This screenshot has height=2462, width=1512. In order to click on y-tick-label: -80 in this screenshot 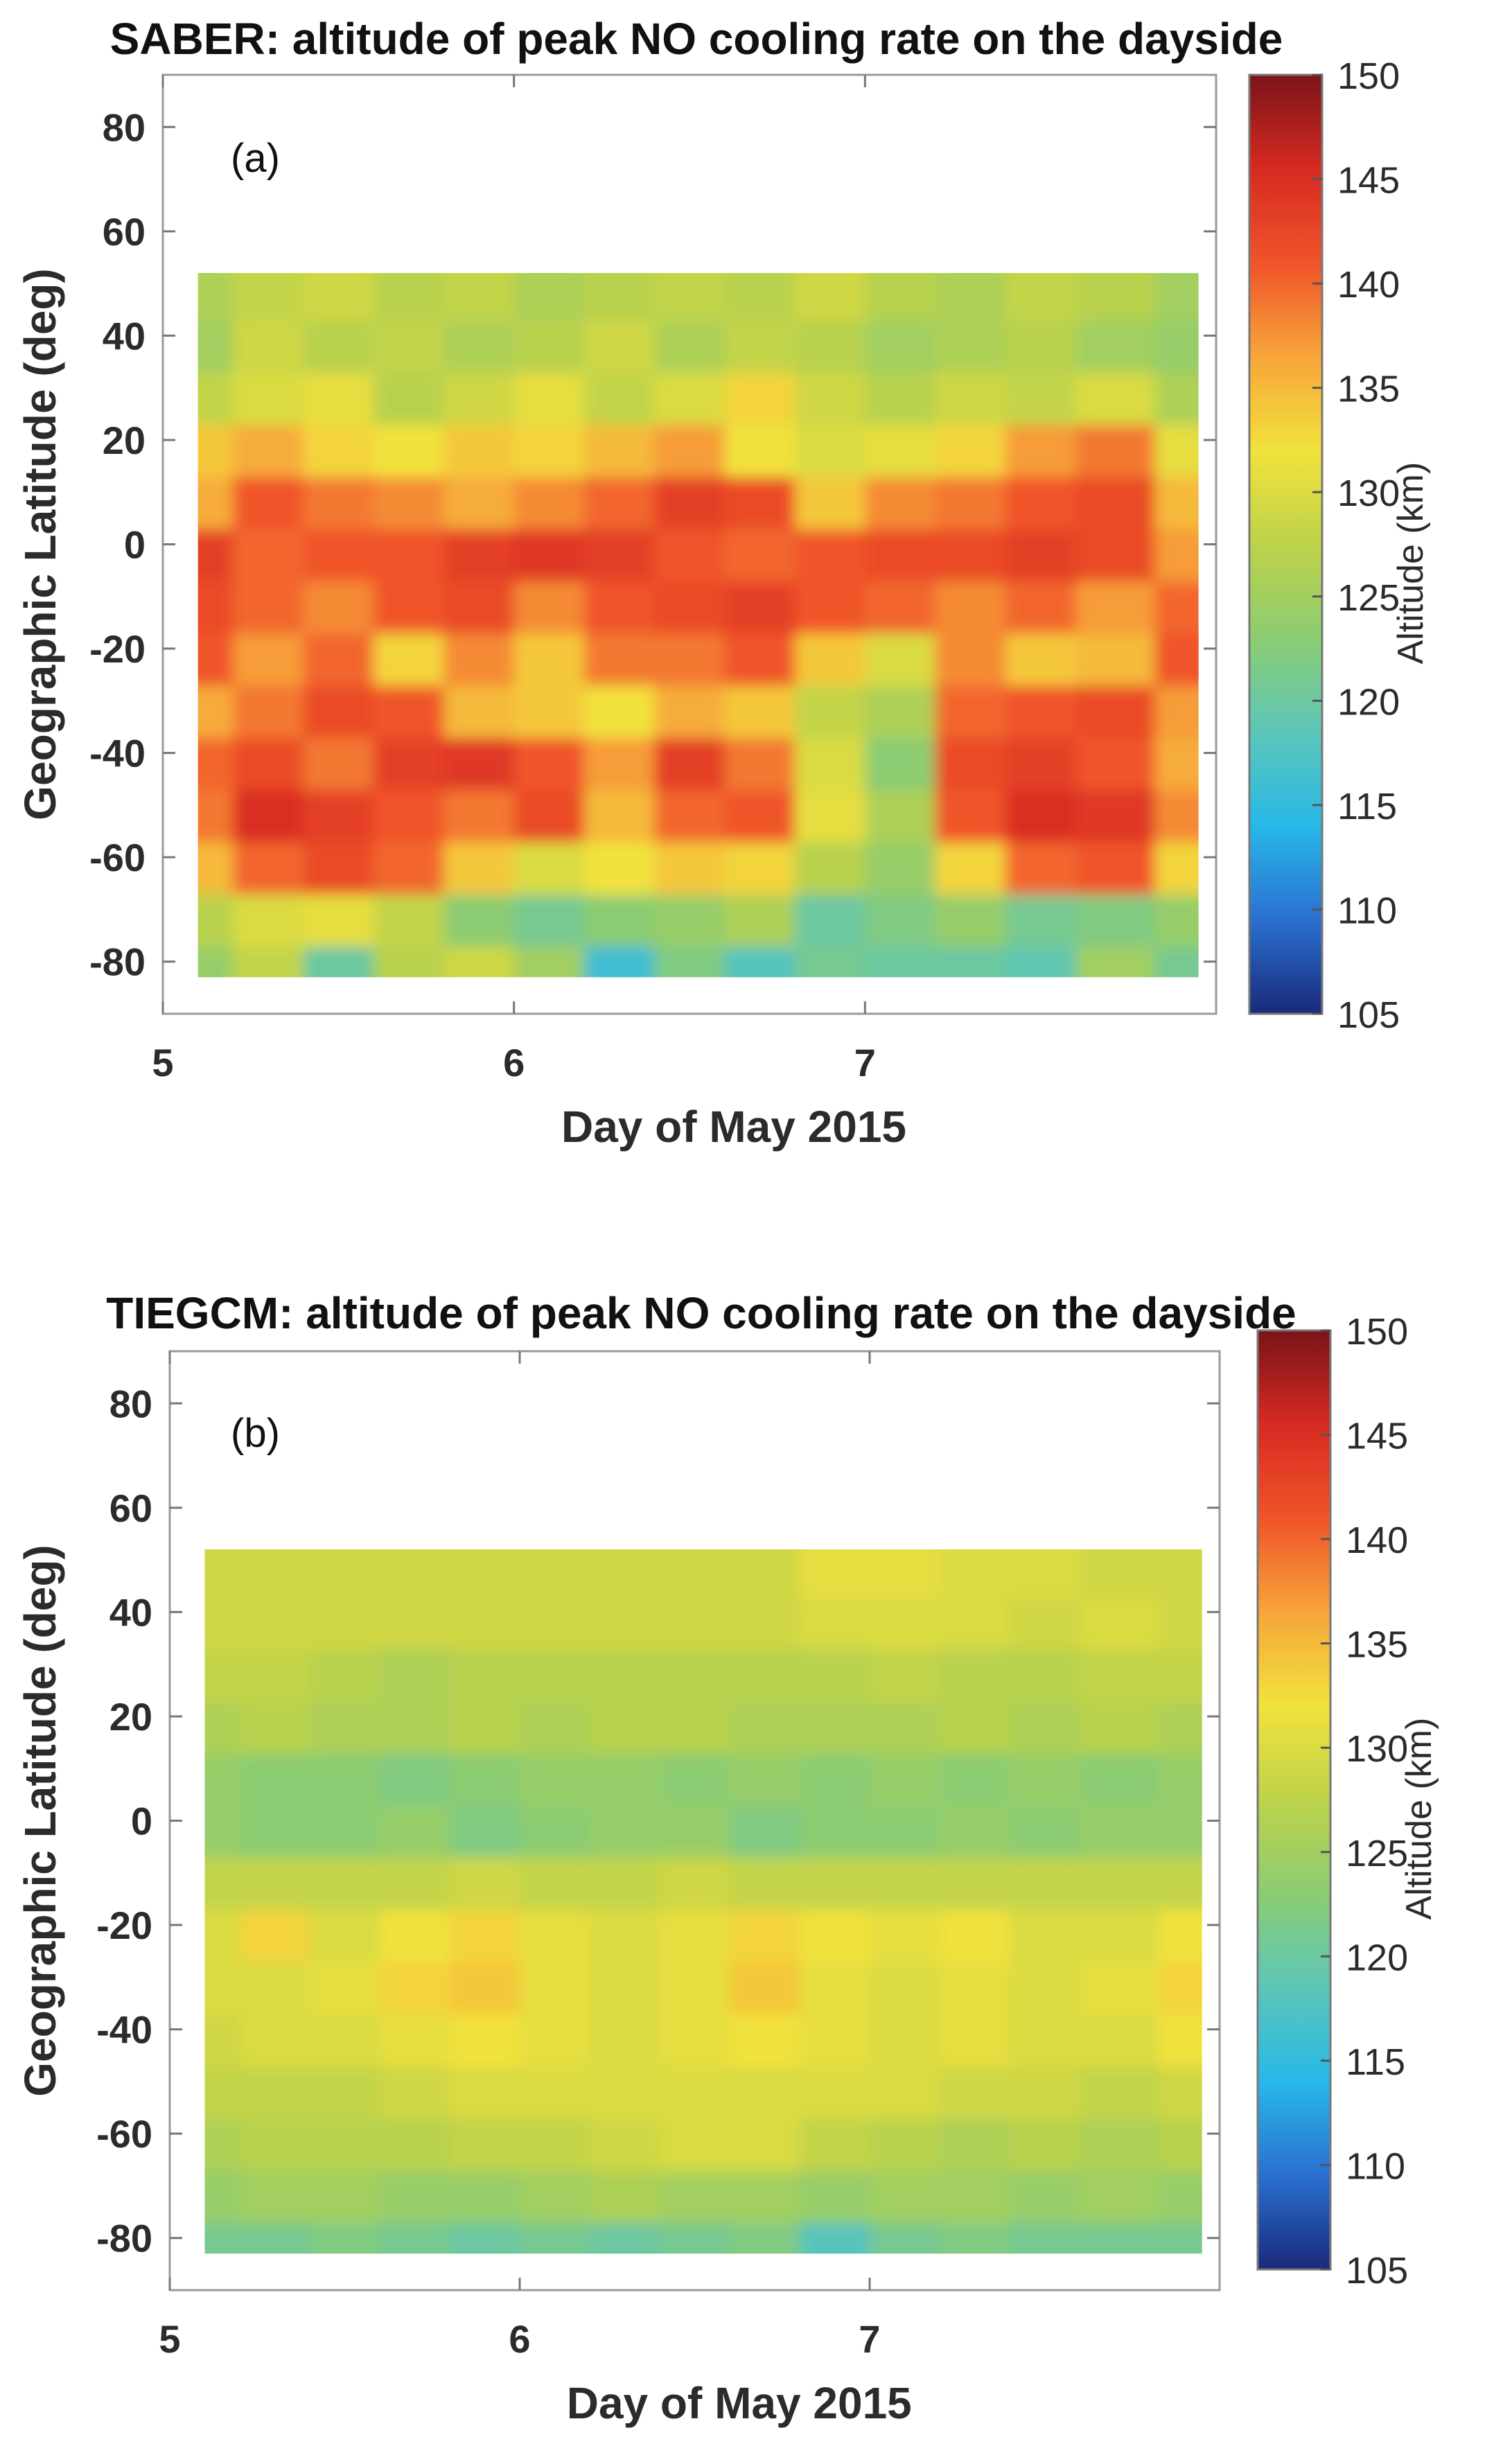, I will do `click(124, 2238)`.